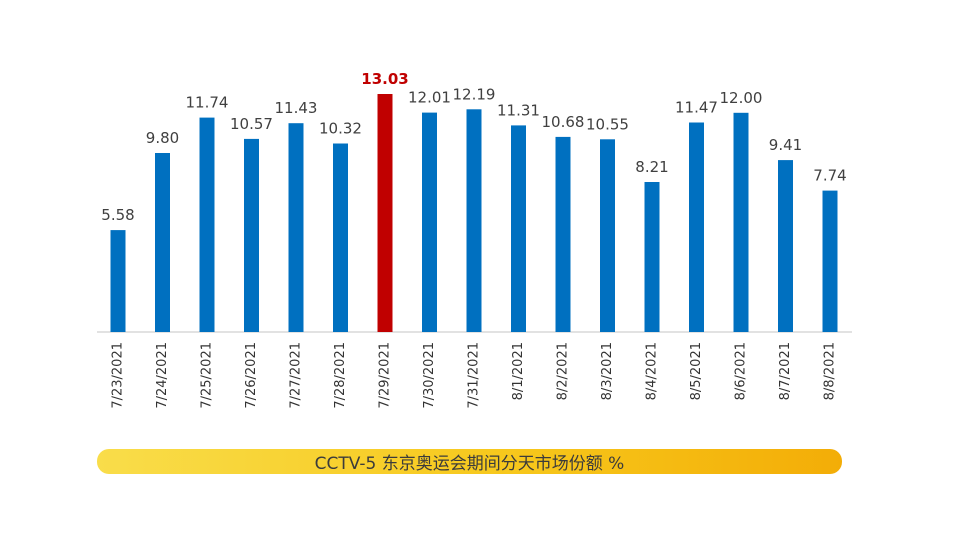 The width and height of the screenshot is (957, 540). I want to click on bar-8-4-2021, so click(652, 257).